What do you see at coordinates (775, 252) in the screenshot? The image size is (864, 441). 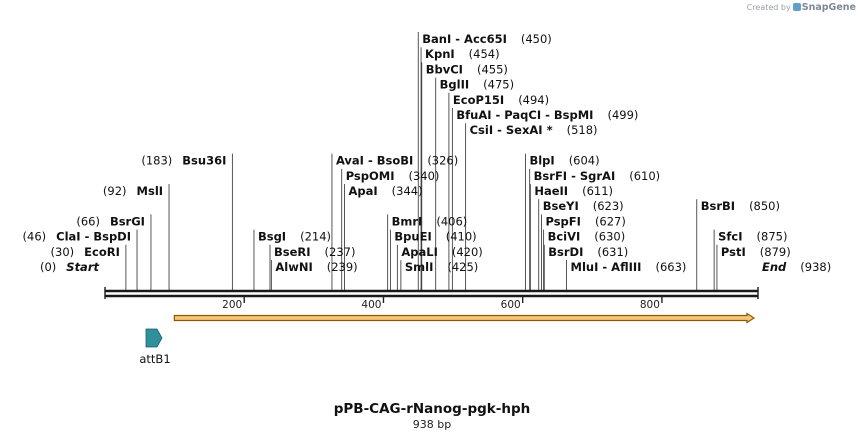 I see `site-position: (879)` at bounding box center [775, 252].